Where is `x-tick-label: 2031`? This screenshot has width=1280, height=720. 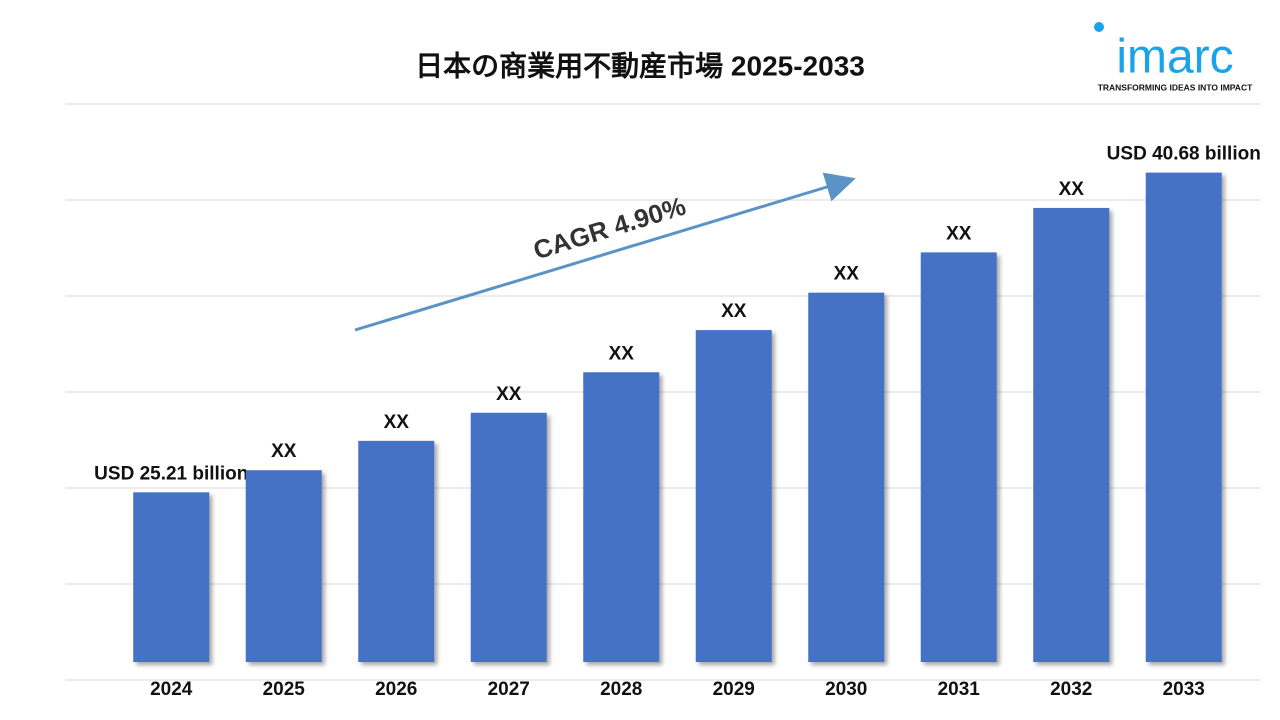
x-tick-label: 2031 is located at coordinates (959, 689).